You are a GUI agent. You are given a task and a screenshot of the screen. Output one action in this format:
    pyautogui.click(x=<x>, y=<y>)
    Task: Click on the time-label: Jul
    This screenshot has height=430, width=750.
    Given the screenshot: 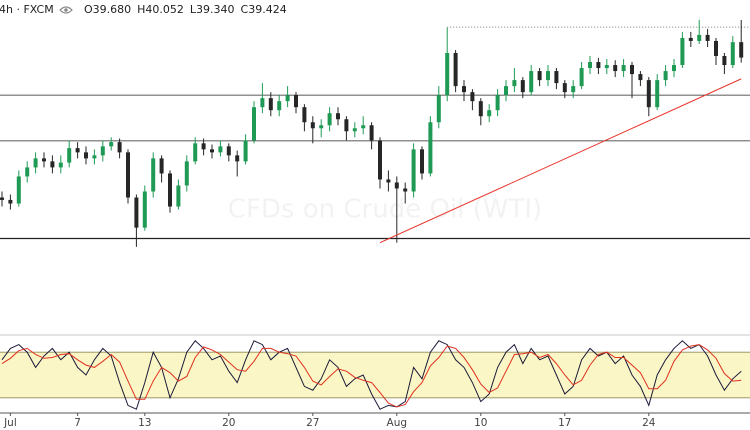 What is the action you would take?
    pyautogui.click(x=10, y=423)
    